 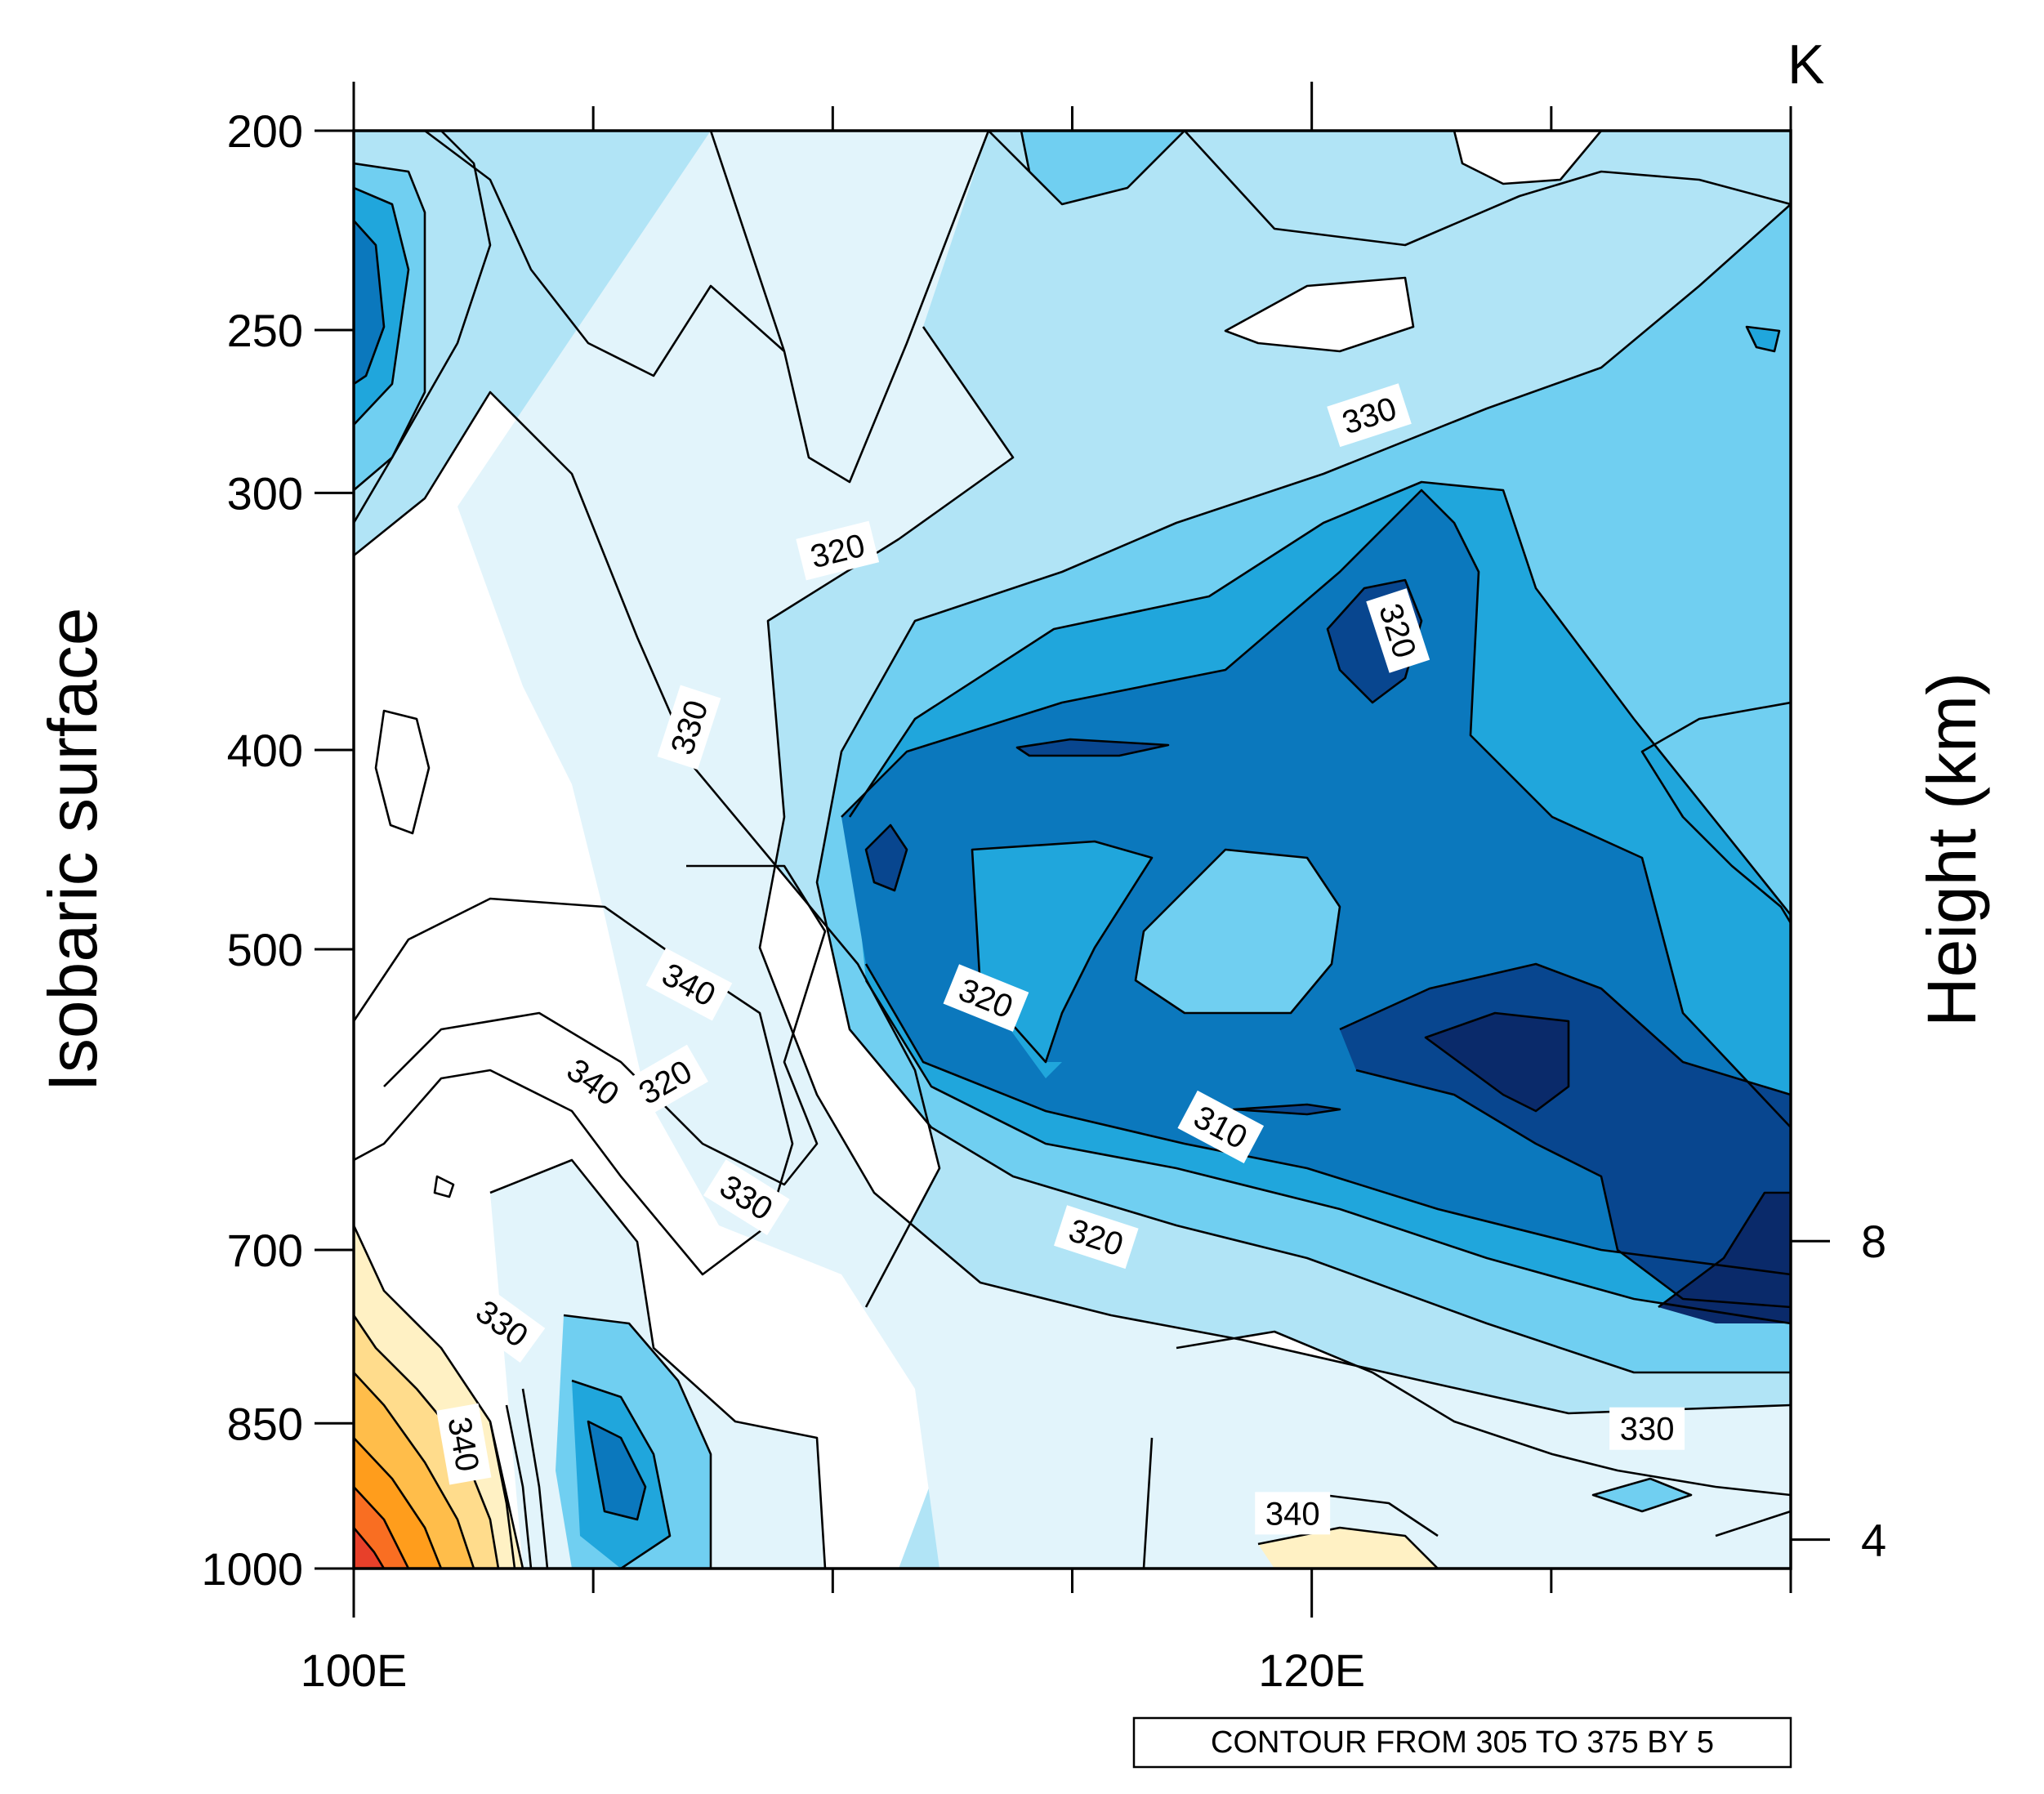 I want to click on contour-value-label: 330, so click(x=1647, y=1429).